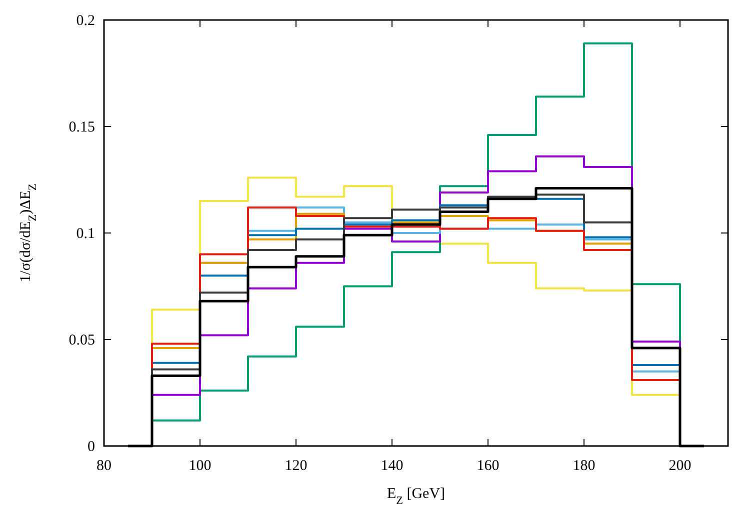 The height and width of the screenshot is (525, 750). Describe the element at coordinates (680, 466) in the screenshot. I see `x-tick-label: 200` at that location.